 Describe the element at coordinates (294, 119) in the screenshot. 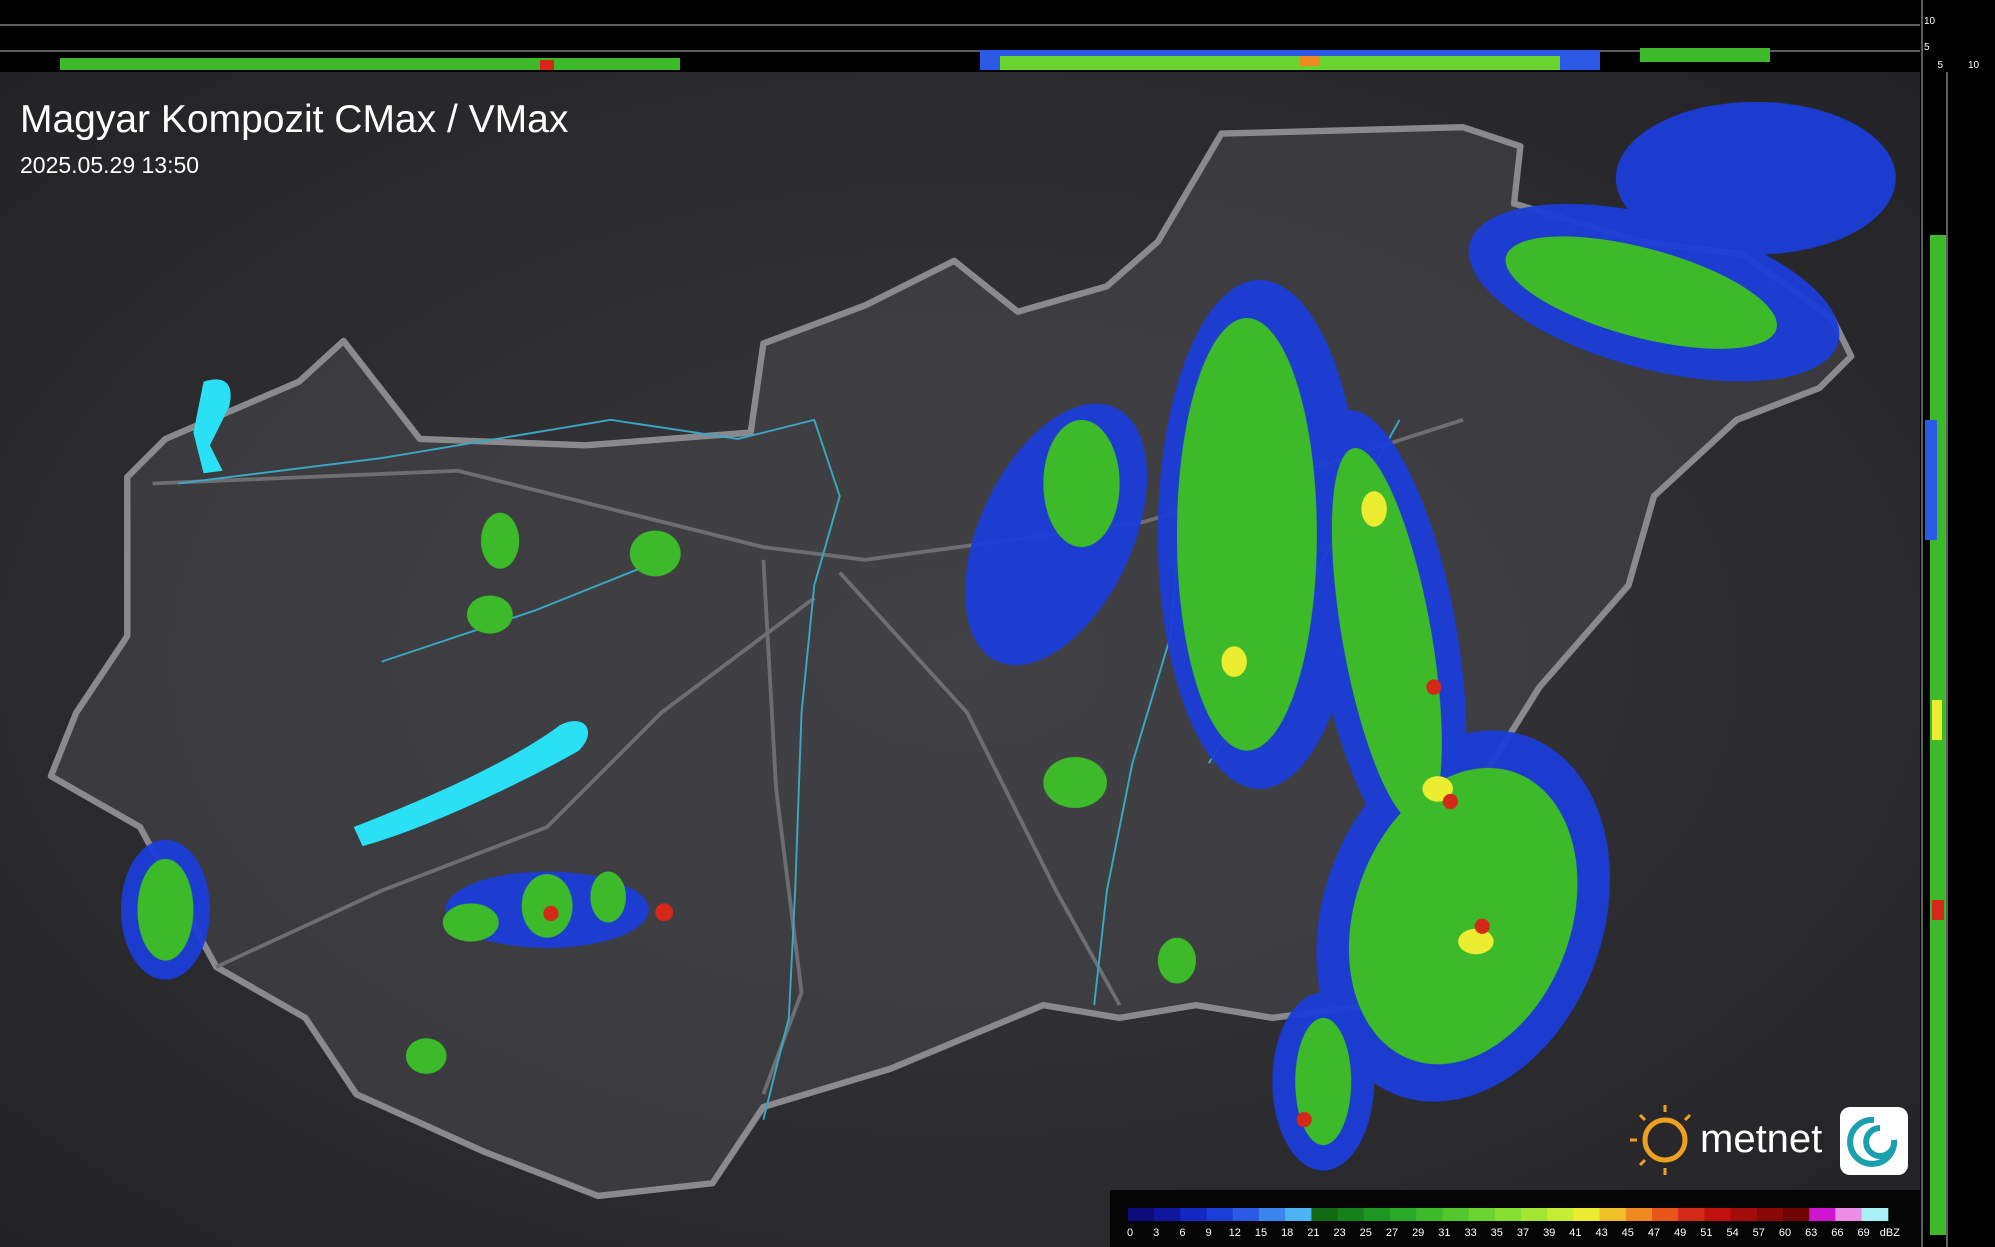

I see `map-title: Magyar Kompozit CMax / VMax` at that location.